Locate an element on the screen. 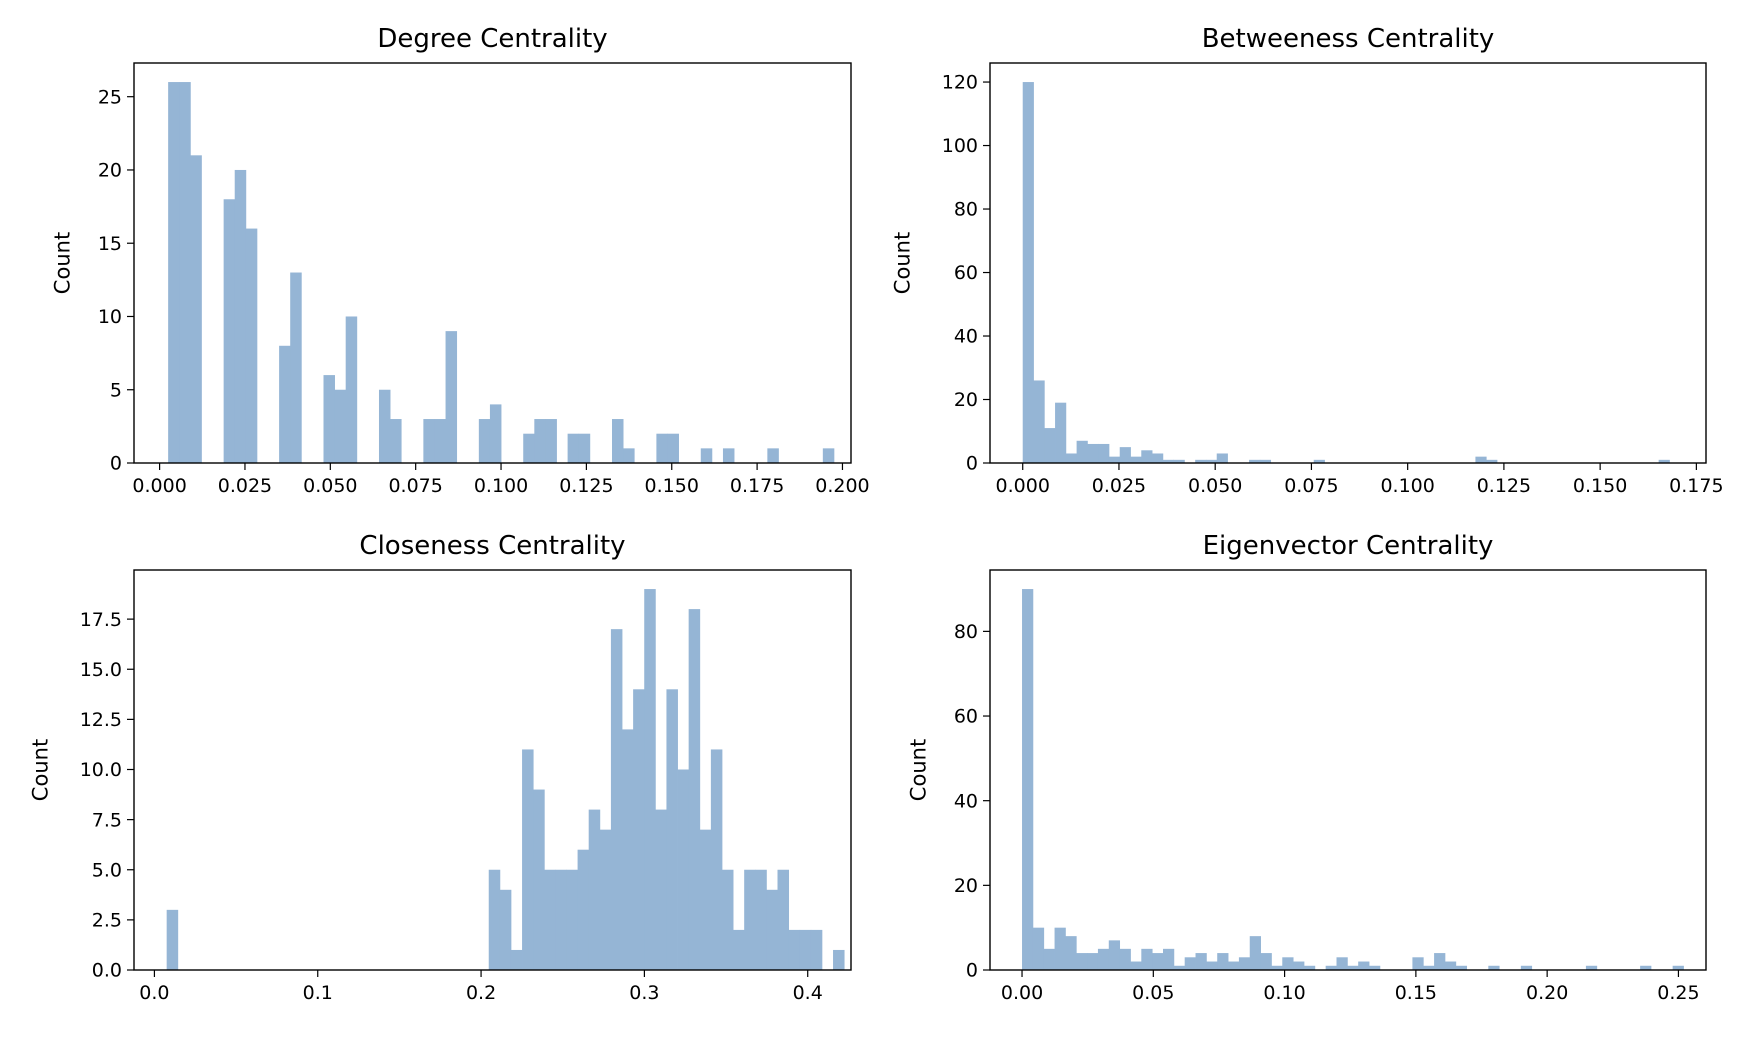  closeness-ytick-label: 5.0 is located at coordinates (107, 870).